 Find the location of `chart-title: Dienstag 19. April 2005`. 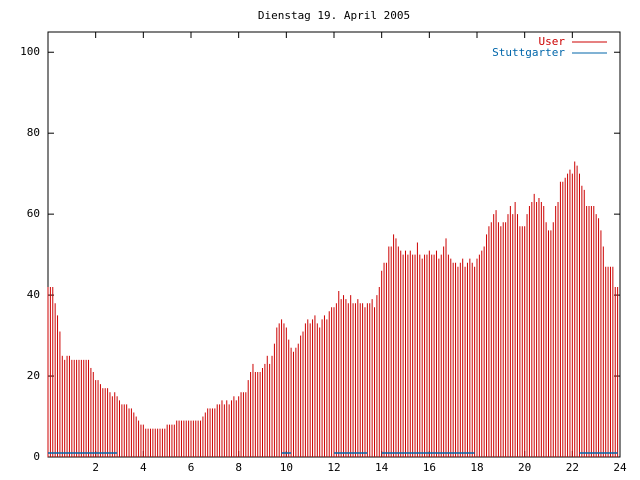

chart-title: Dienstag 19. April 2005 is located at coordinates (334, 15).